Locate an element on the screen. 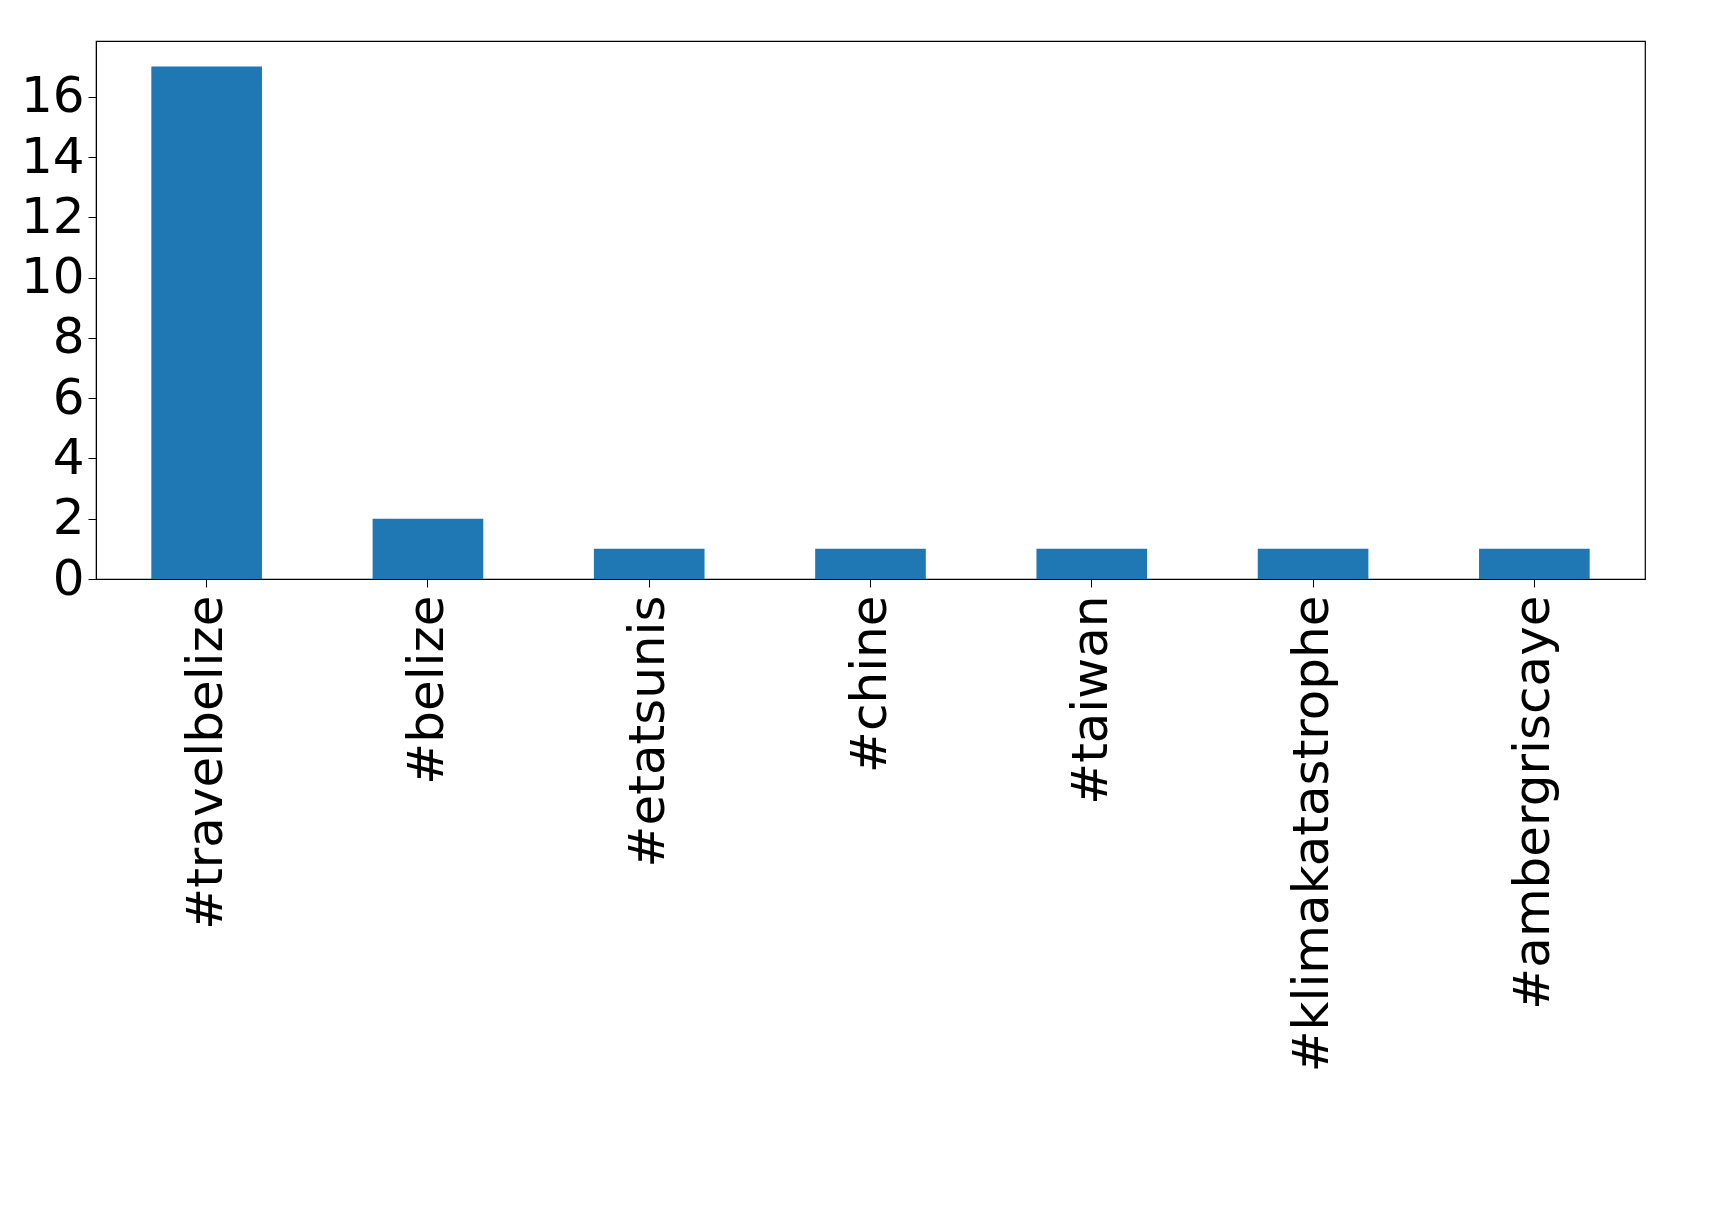 The image size is (1719, 1224). x-tick-label: #etatsunis is located at coordinates (647, 731).